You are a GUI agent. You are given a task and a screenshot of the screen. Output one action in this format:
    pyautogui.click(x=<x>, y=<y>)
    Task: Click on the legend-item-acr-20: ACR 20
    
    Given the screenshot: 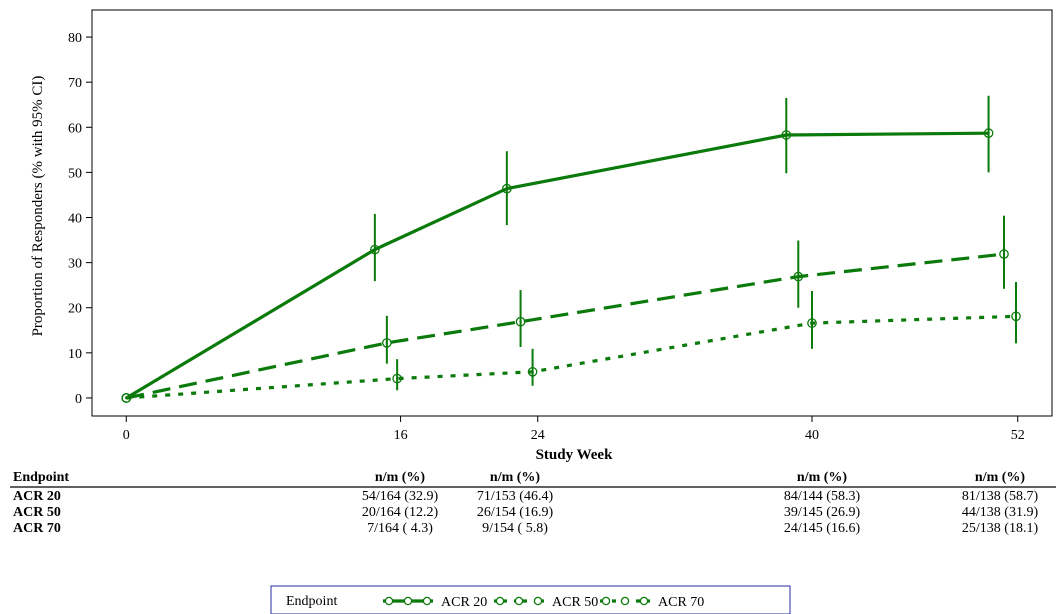 What is the action you would take?
    pyautogui.click(x=435, y=602)
    